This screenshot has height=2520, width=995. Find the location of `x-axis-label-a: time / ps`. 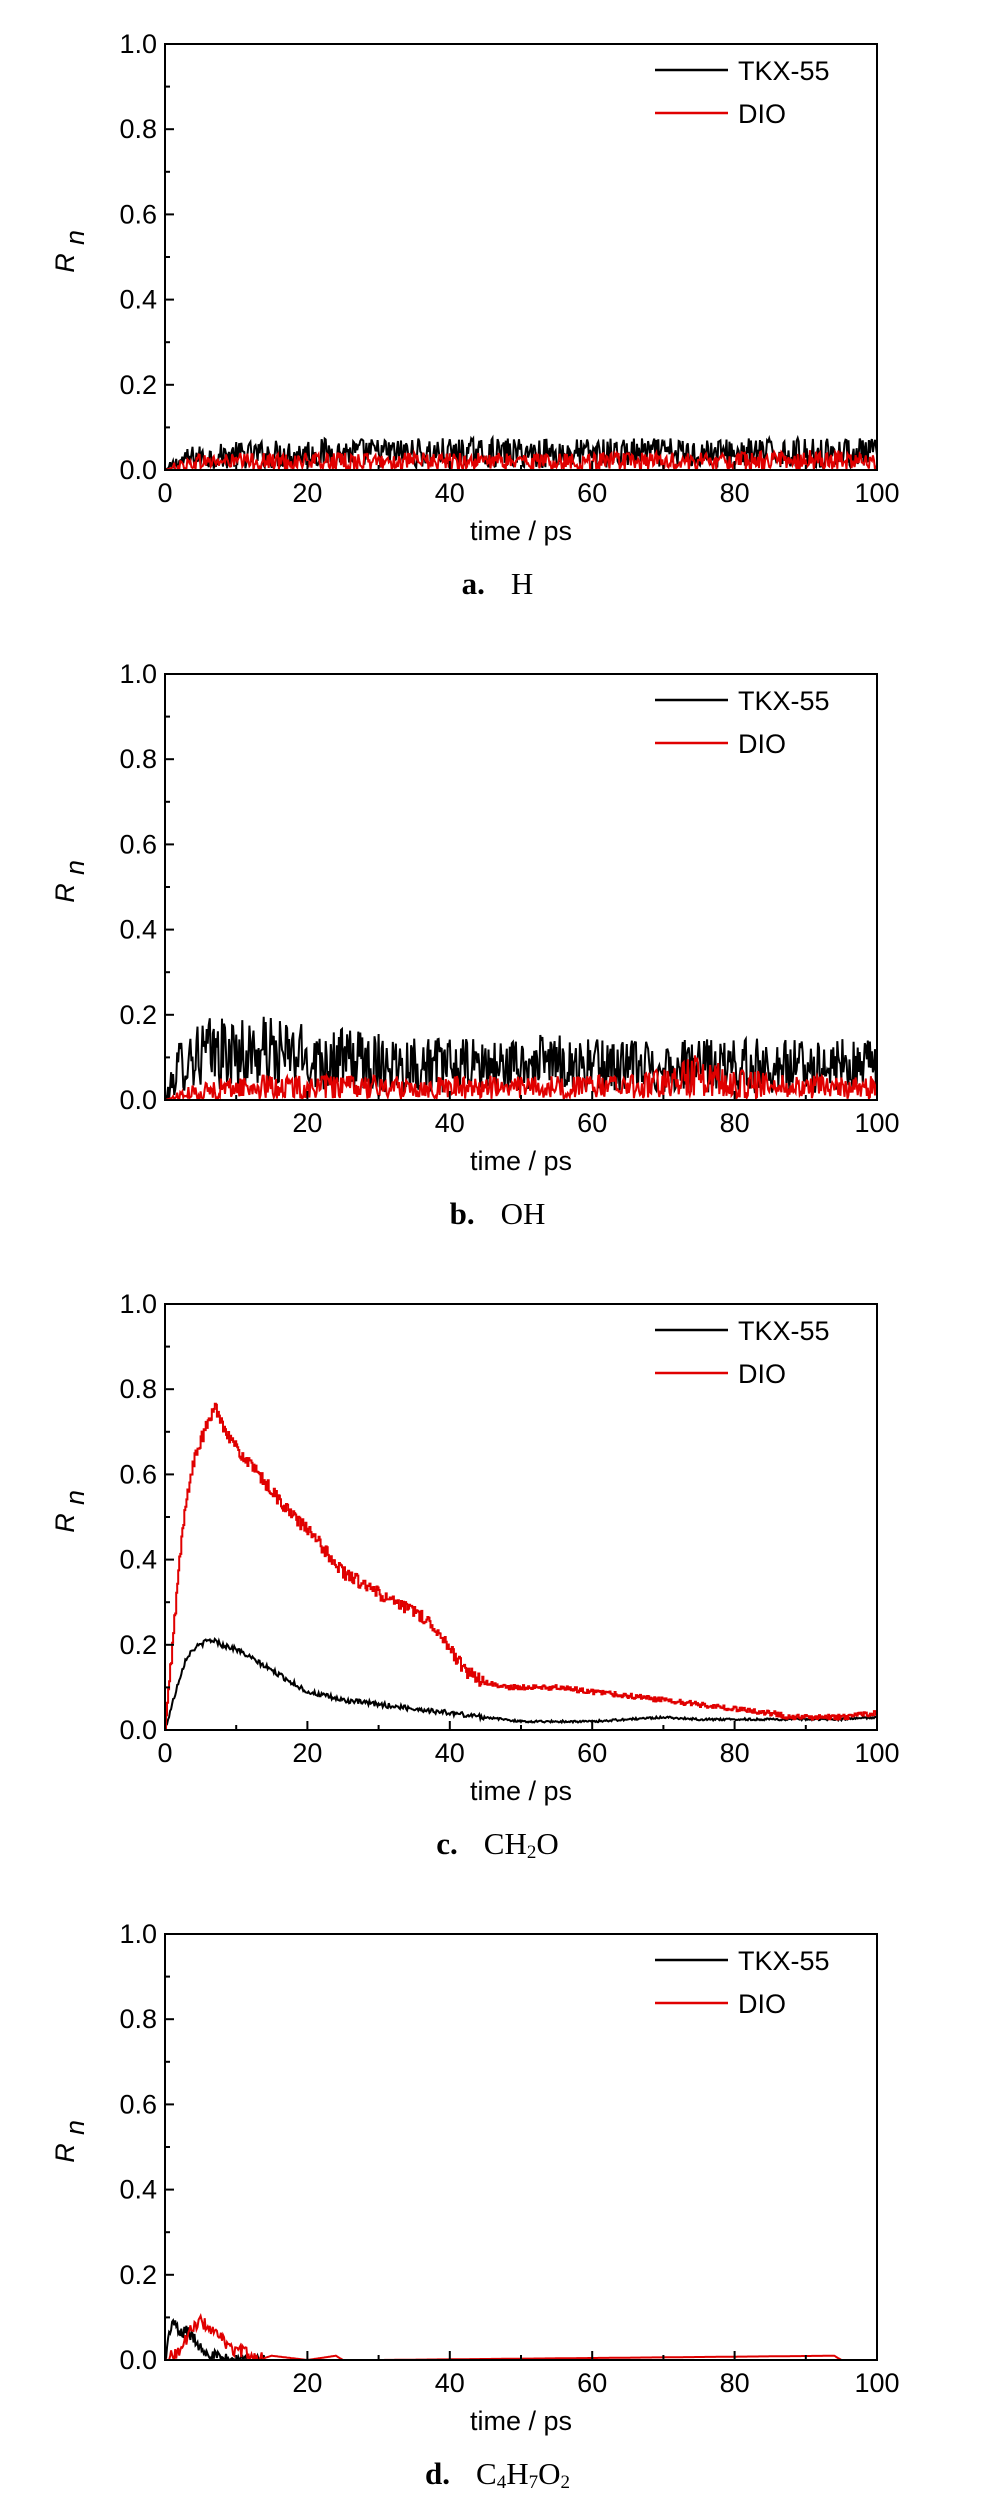

x-axis-label-a: time / ps is located at coordinates (521, 531).